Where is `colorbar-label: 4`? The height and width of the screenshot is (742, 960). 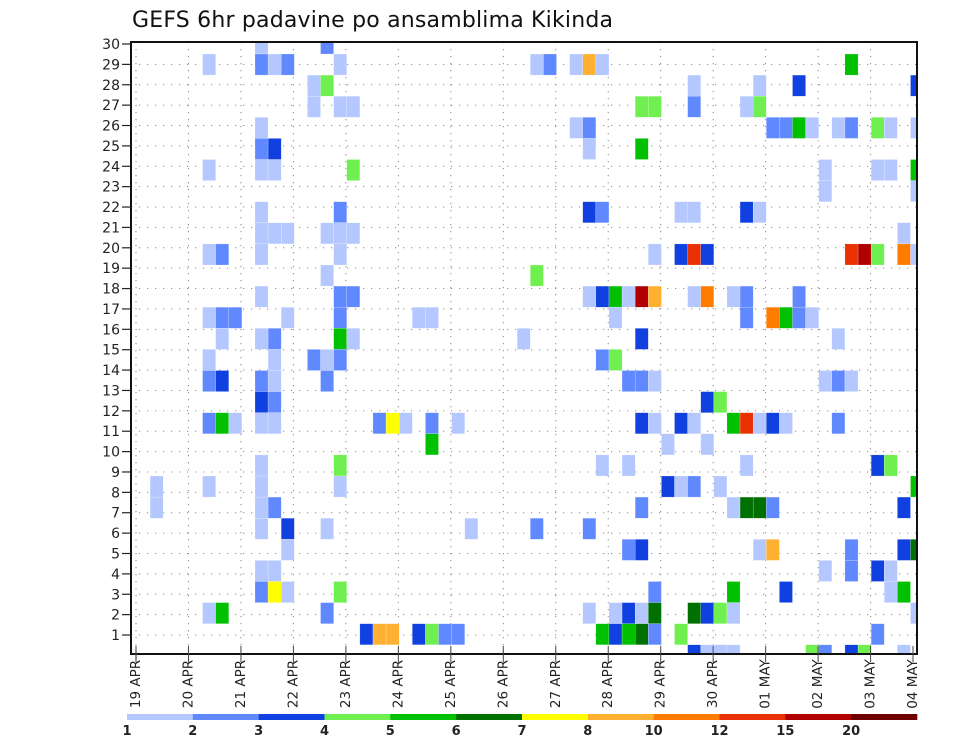 colorbar-label: 4 is located at coordinates (324, 731).